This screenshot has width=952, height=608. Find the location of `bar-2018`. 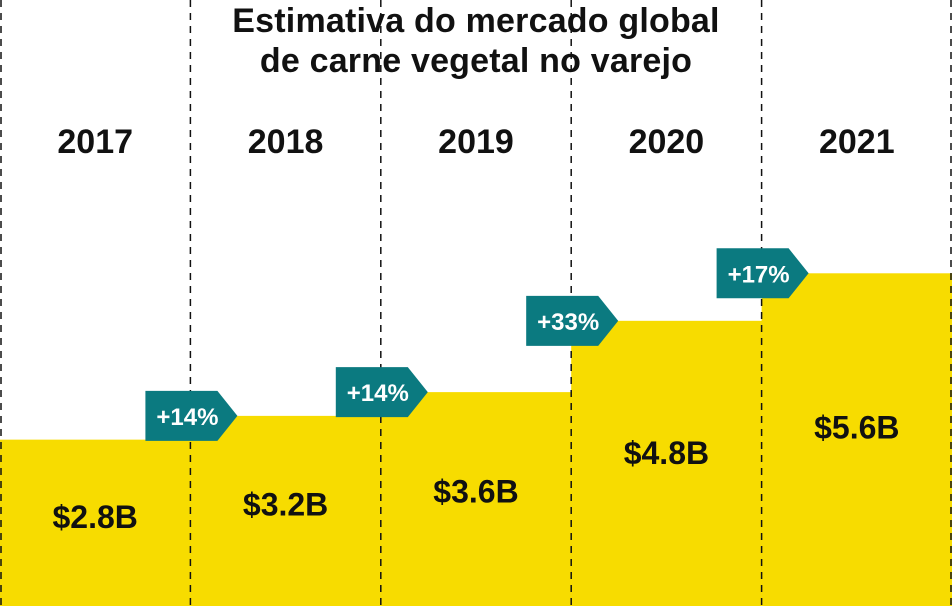

bar-2018 is located at coordinates (286, 510).